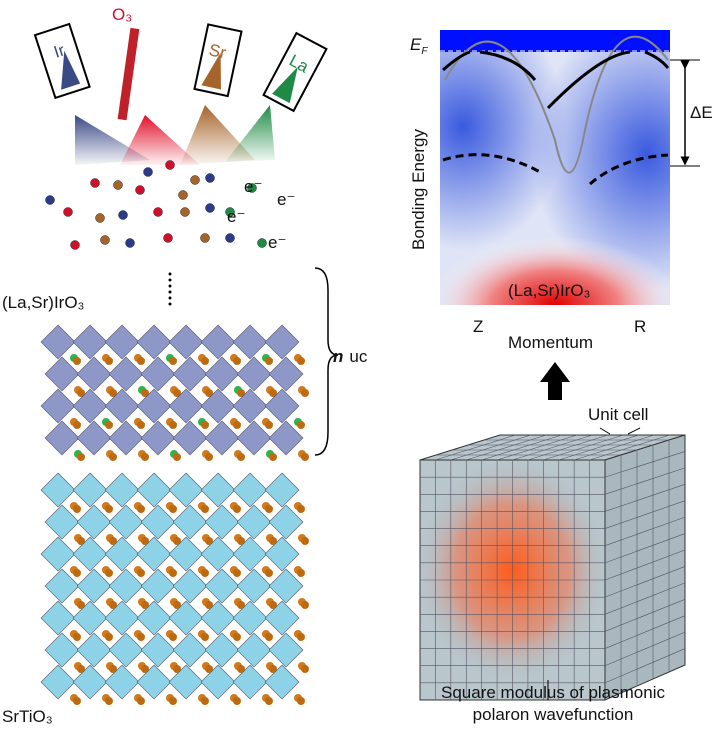  Describe the element at coordinates (570, 167) in the screenshot. I see `arpes-panel` at that location.